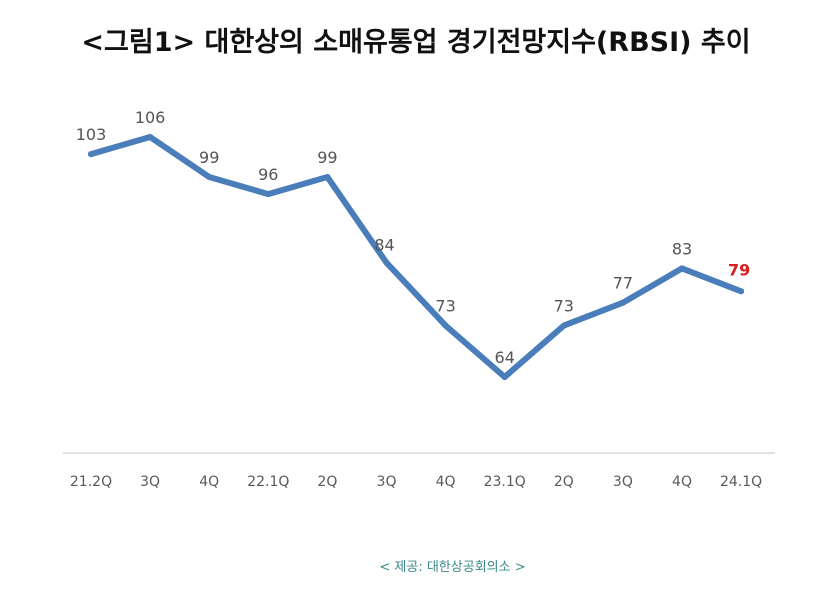 The width and height of the screenshot is (832, 597). What do you see at coordinates (150, 117) in the screenshot?
I see `data-label: 106` at bounding box center [150, 117].